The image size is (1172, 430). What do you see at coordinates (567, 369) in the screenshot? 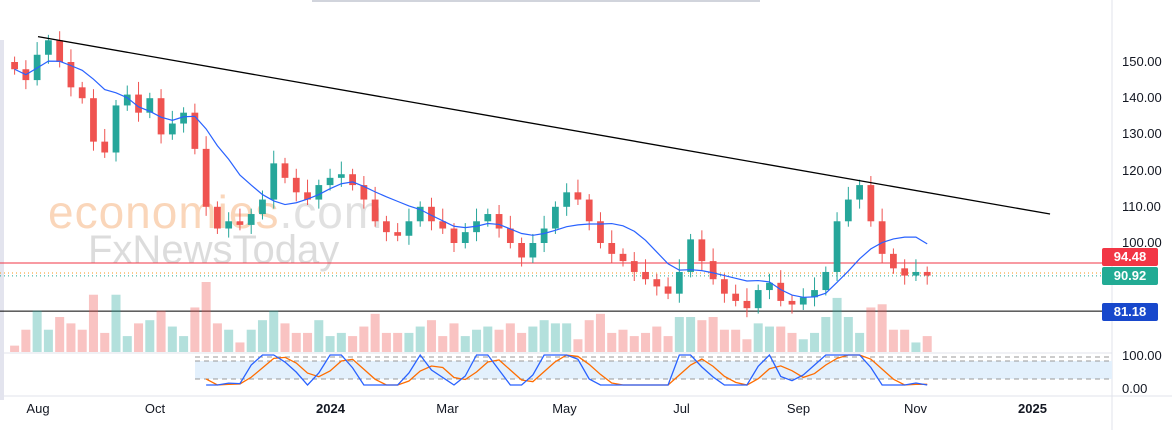
I see `stoch-k-line` at bounding box center [567, 369].